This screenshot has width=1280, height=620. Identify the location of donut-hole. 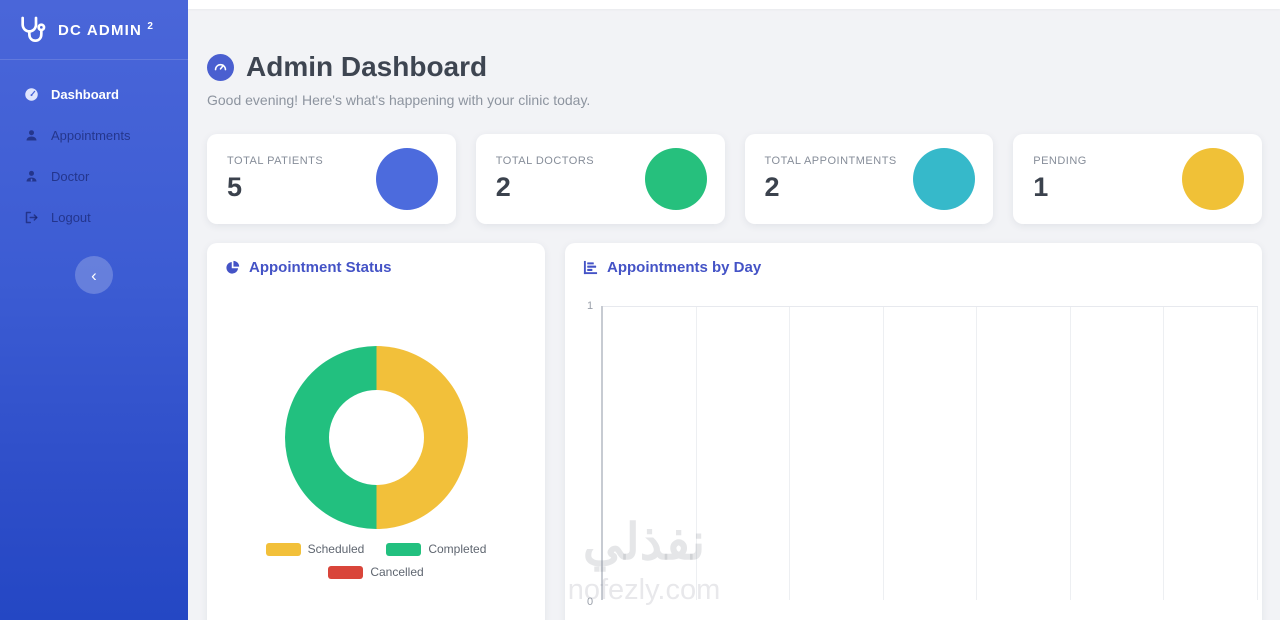
(376, 437).